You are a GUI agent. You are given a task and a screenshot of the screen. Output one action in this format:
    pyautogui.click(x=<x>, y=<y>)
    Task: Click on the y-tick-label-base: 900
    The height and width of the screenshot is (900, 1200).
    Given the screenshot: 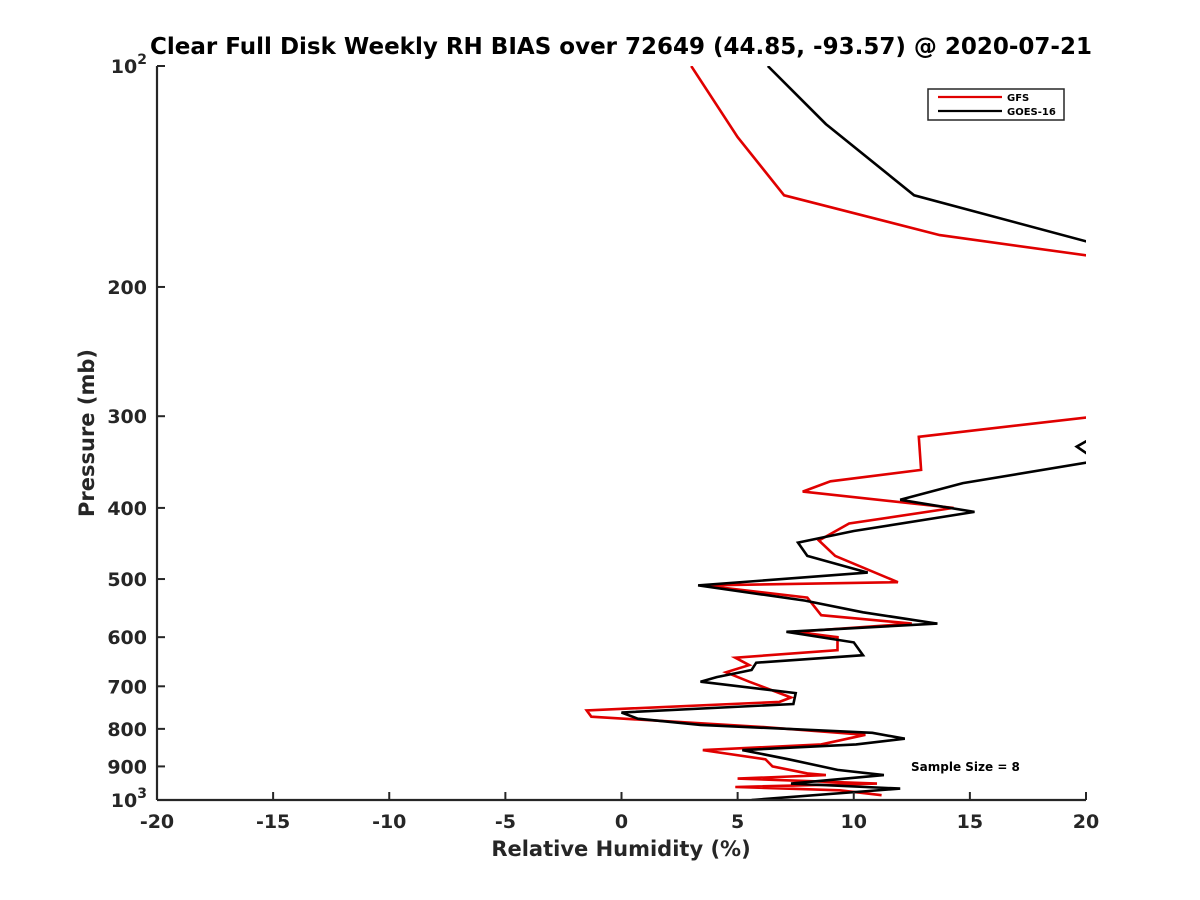 What is the action you would take?
    pyautogui.click(x=127, y=767)
    